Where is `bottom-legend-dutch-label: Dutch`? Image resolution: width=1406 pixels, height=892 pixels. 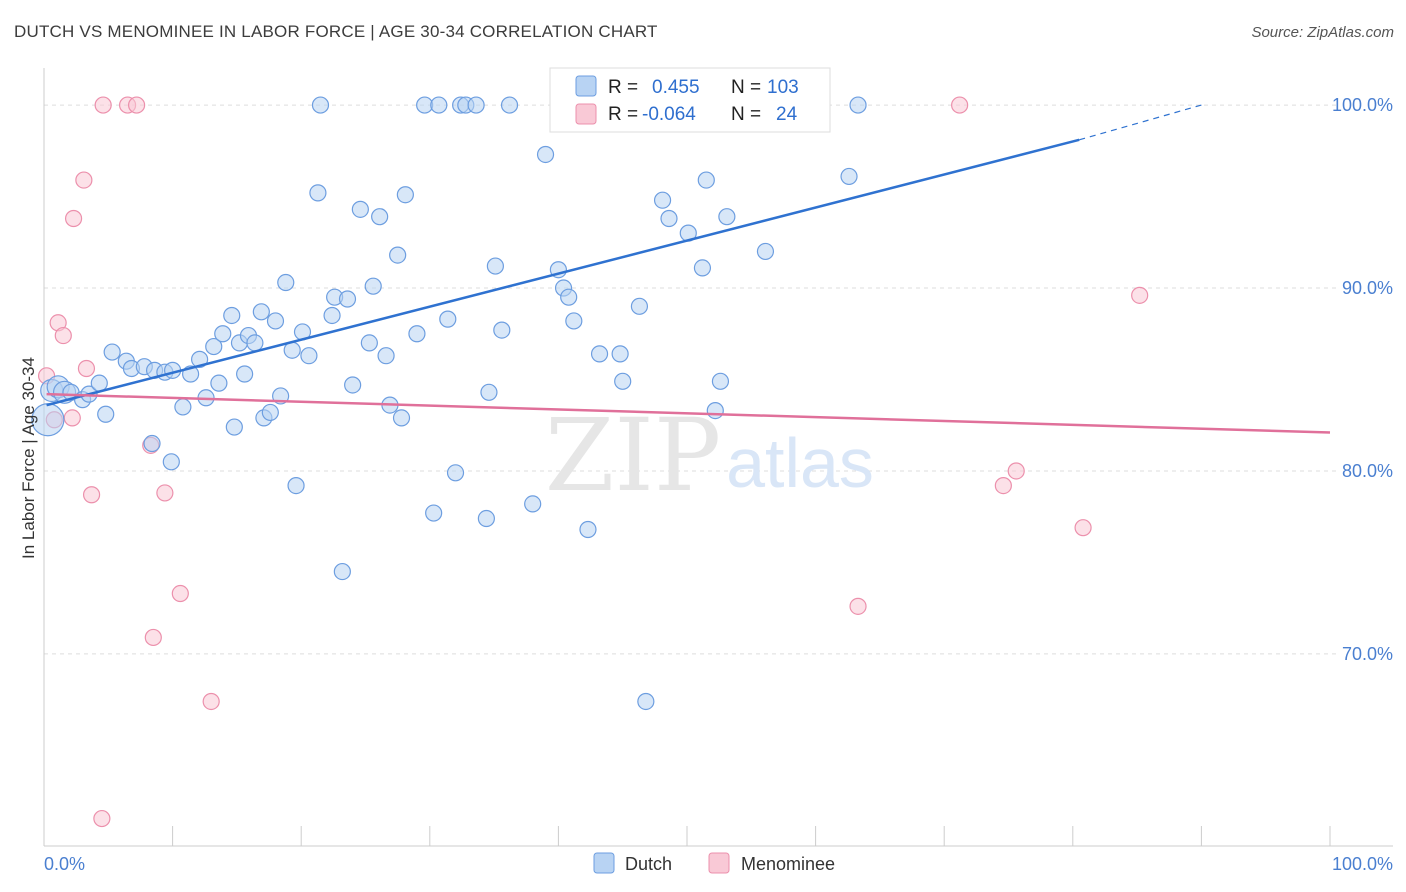
bottom-legend-dutch-label: Dutch is located at coordinates (648, 864).